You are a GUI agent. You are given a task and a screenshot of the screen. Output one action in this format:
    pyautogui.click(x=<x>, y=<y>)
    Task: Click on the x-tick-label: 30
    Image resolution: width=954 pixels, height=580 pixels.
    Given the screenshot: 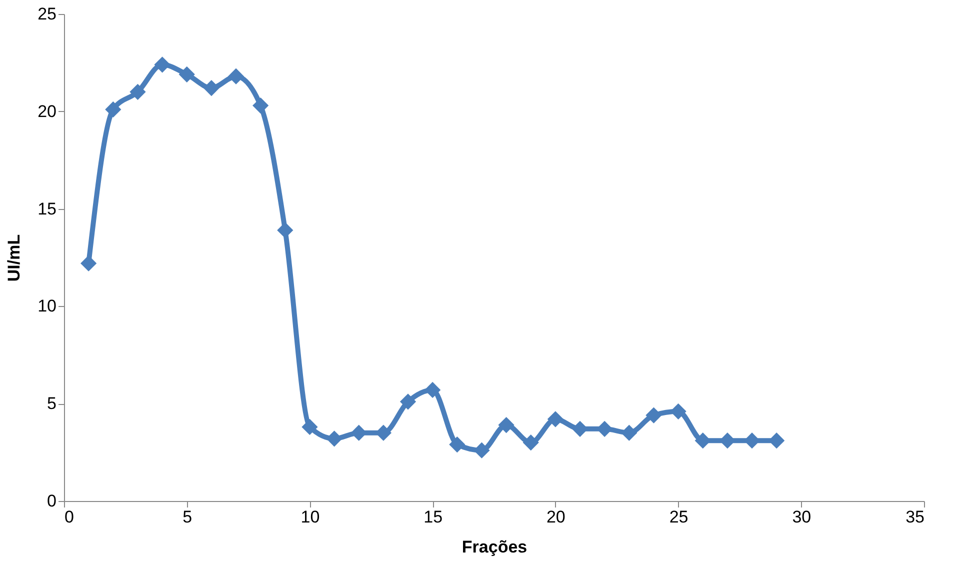 What is the action you would take?
    pyautogui.click(x=802, y=517)
    